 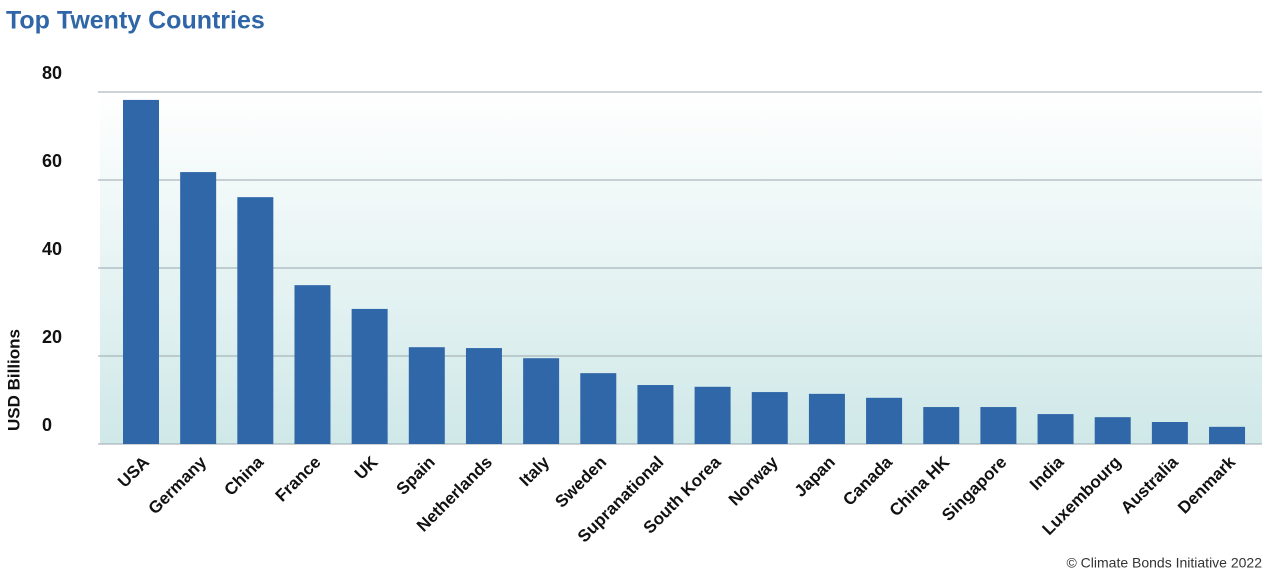 I want to click on x-tick-label: Norway, so click(x=753, y=480).